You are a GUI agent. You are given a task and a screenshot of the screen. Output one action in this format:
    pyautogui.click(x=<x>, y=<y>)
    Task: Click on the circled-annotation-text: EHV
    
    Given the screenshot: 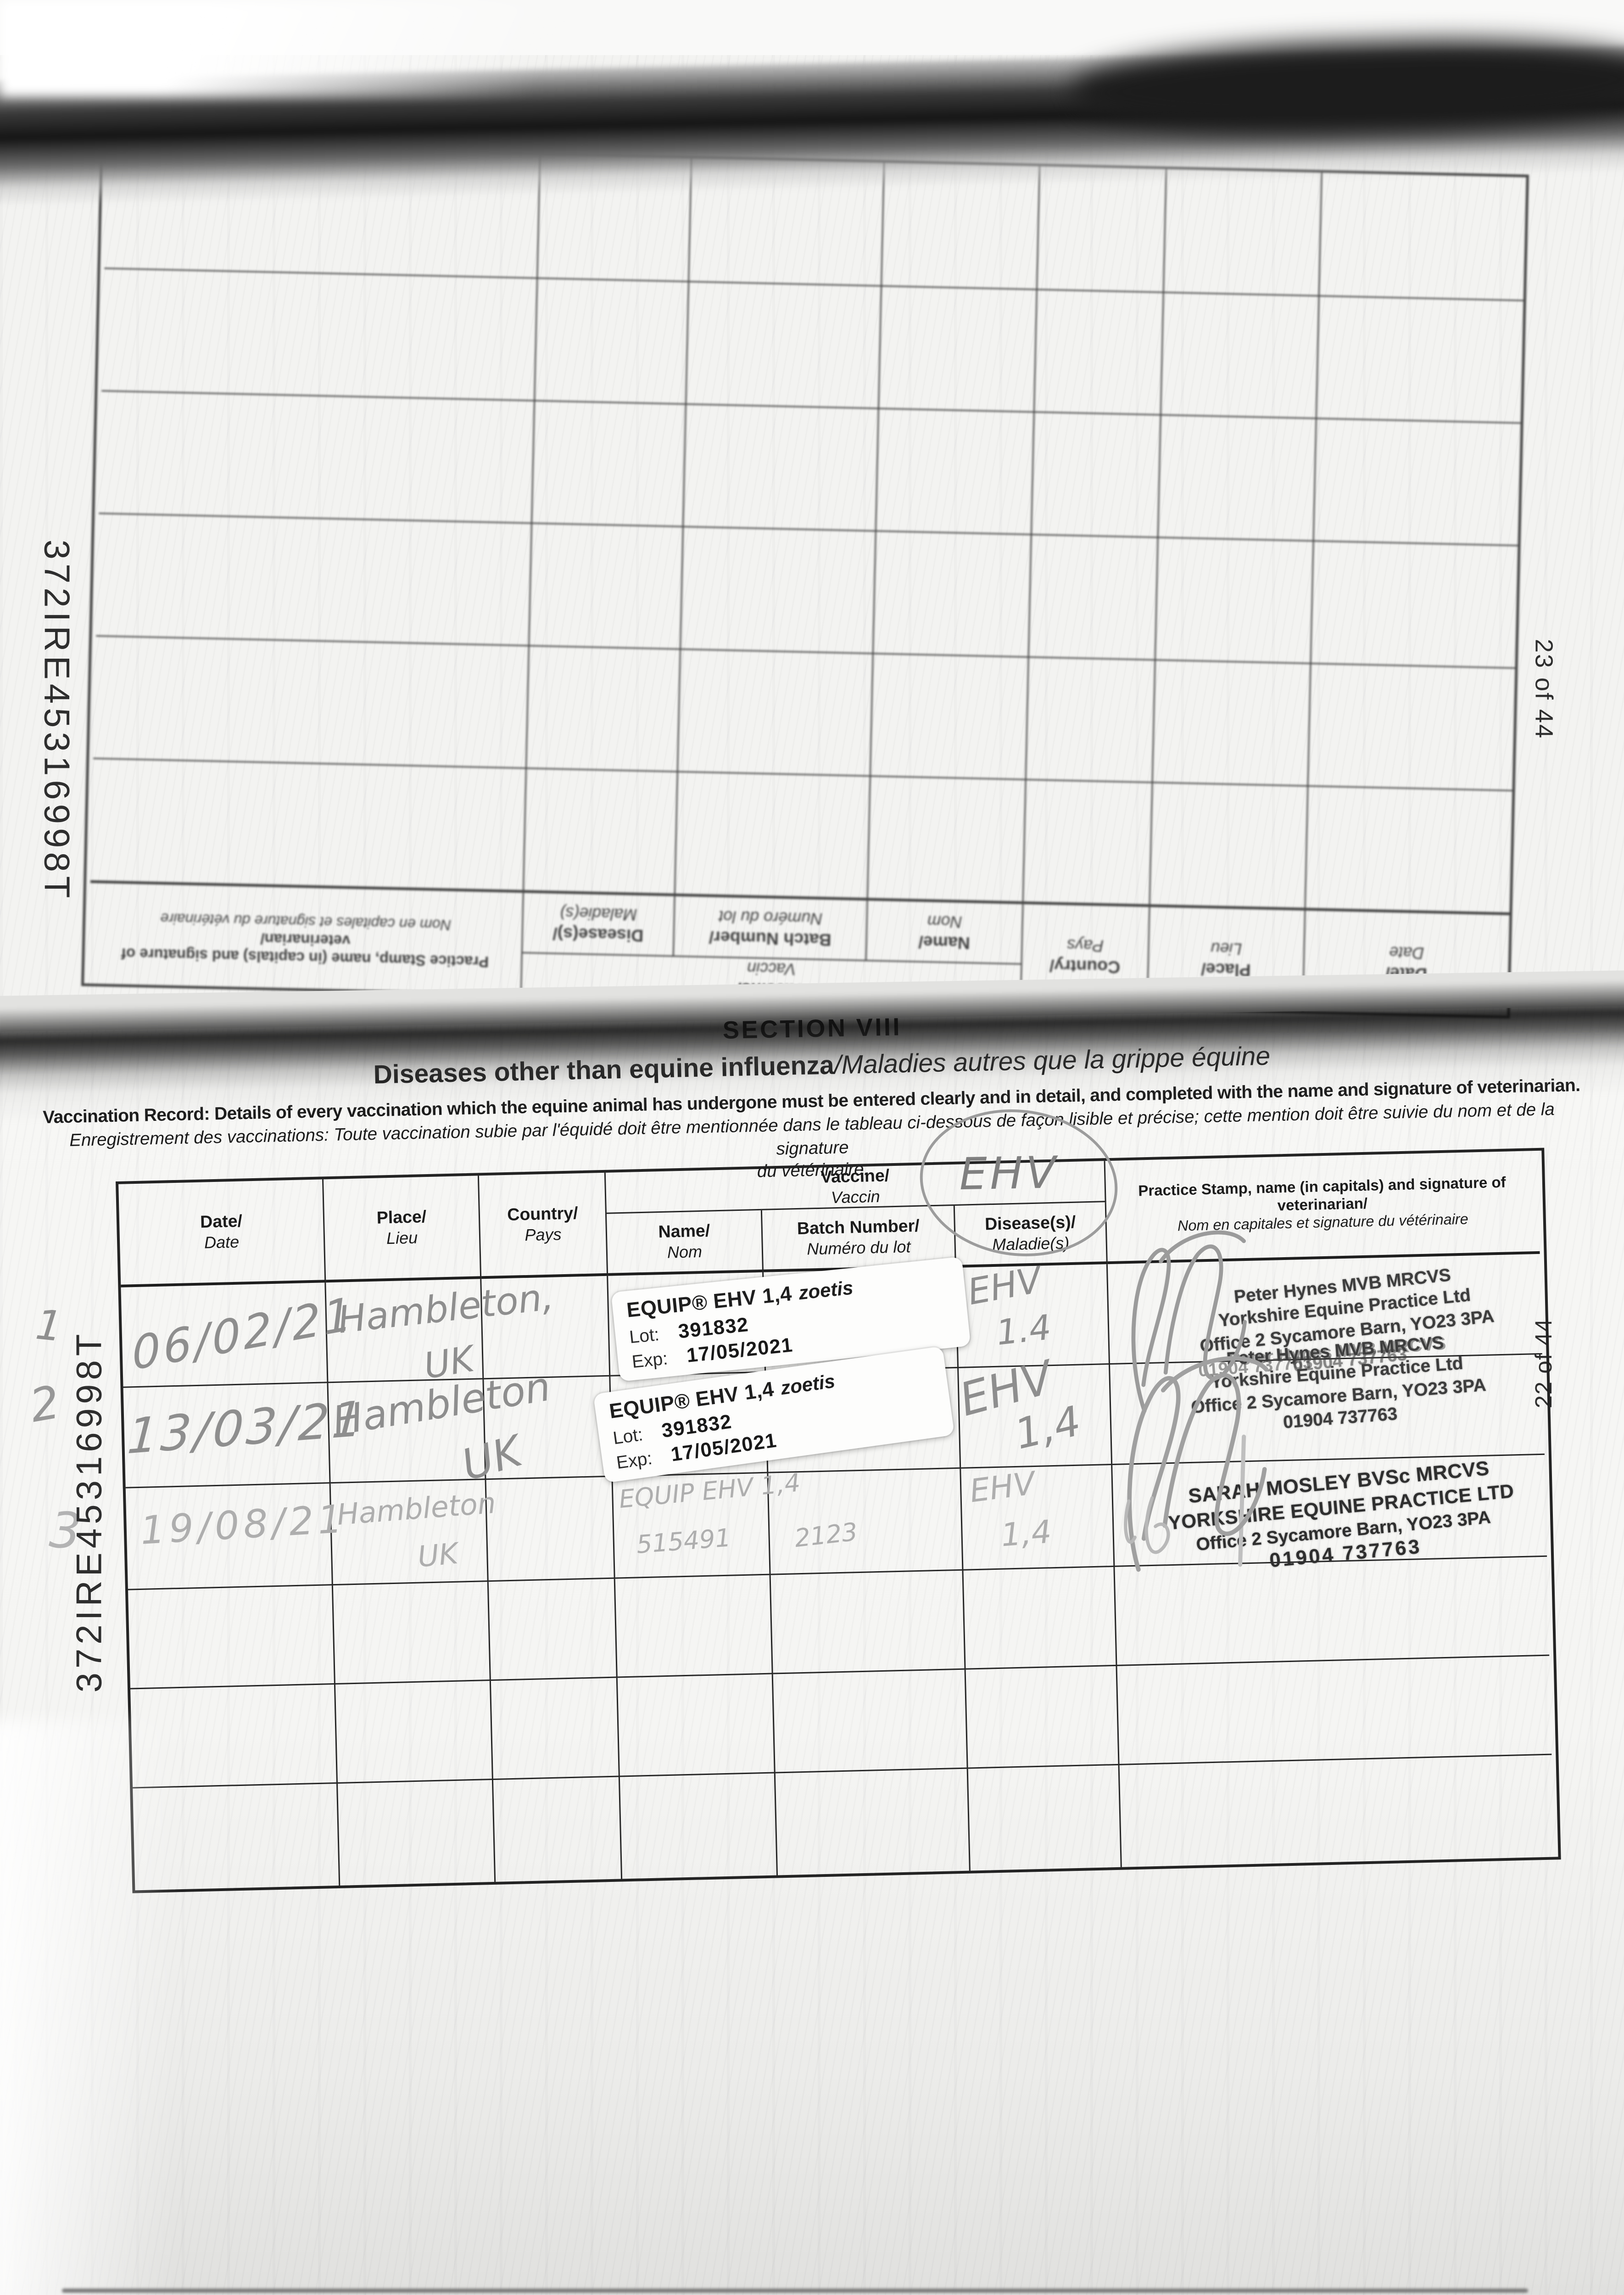 What is the action you would take?
    pyautogui.click(x=1009, y=1173)
    